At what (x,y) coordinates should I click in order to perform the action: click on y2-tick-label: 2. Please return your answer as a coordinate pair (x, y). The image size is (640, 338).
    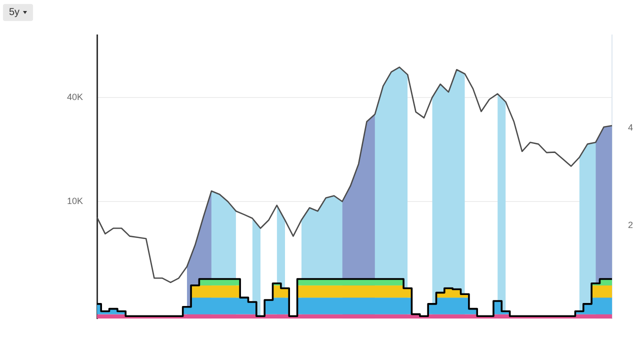
    Looking at the image, I should click on (631, 225).